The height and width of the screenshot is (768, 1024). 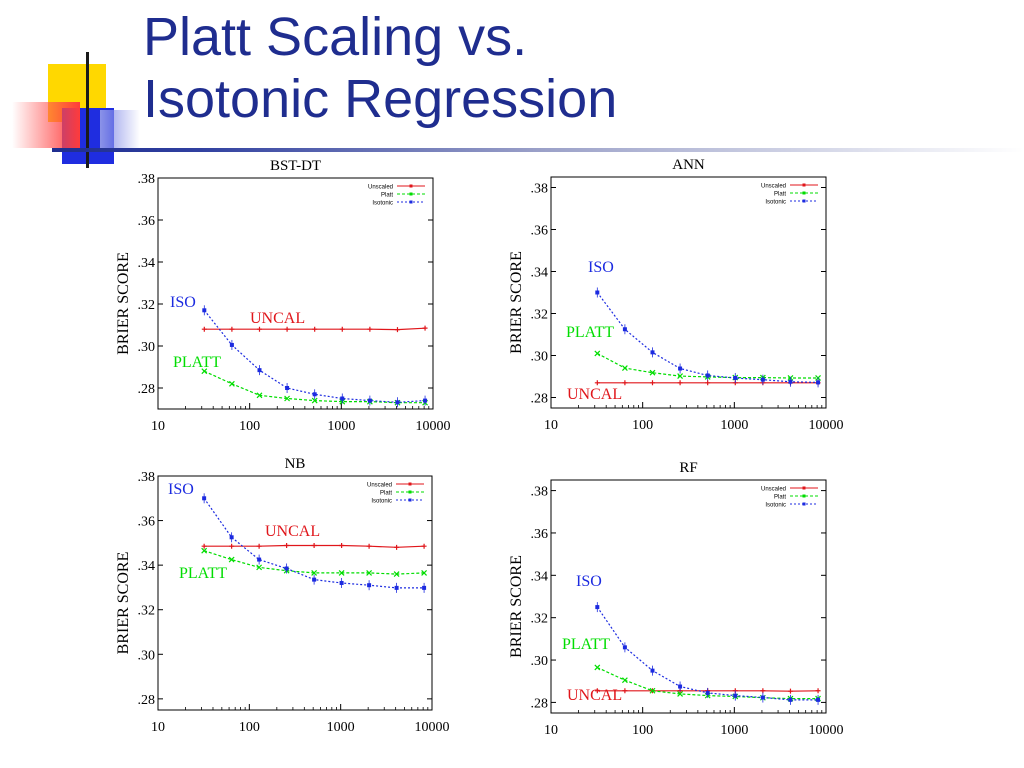 What do you see at coordinates (380, 68) in the screenshot?
I see `slide-title: Platt Scaling vs. Isotonic Regression` at bounding box center [380, 68].